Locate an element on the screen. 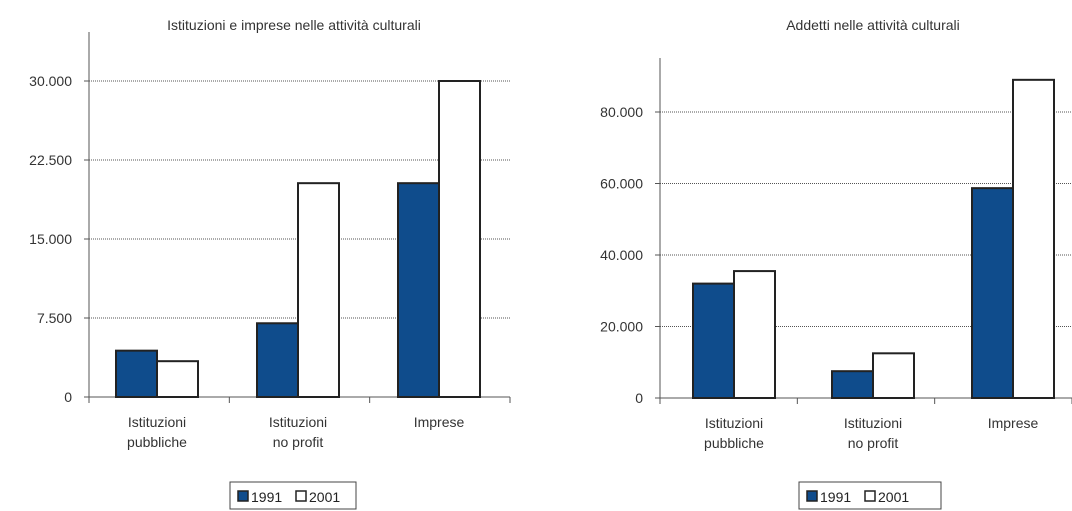  y-tick-label: 40.000 is located at coordinates (621, 255).